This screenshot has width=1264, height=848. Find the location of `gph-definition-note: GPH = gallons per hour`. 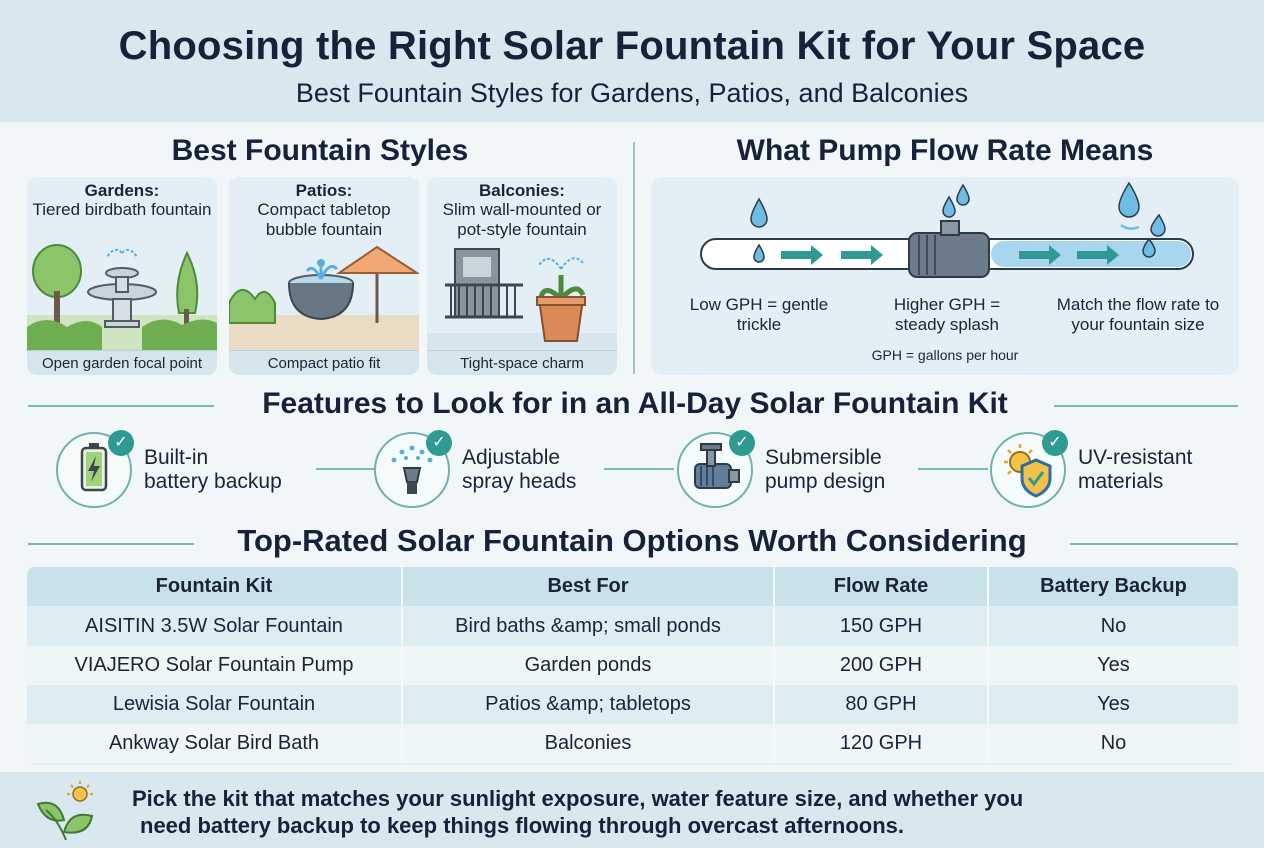

gph-definition-note: GPH = gallons per hour is located at coordinates (945, 355).